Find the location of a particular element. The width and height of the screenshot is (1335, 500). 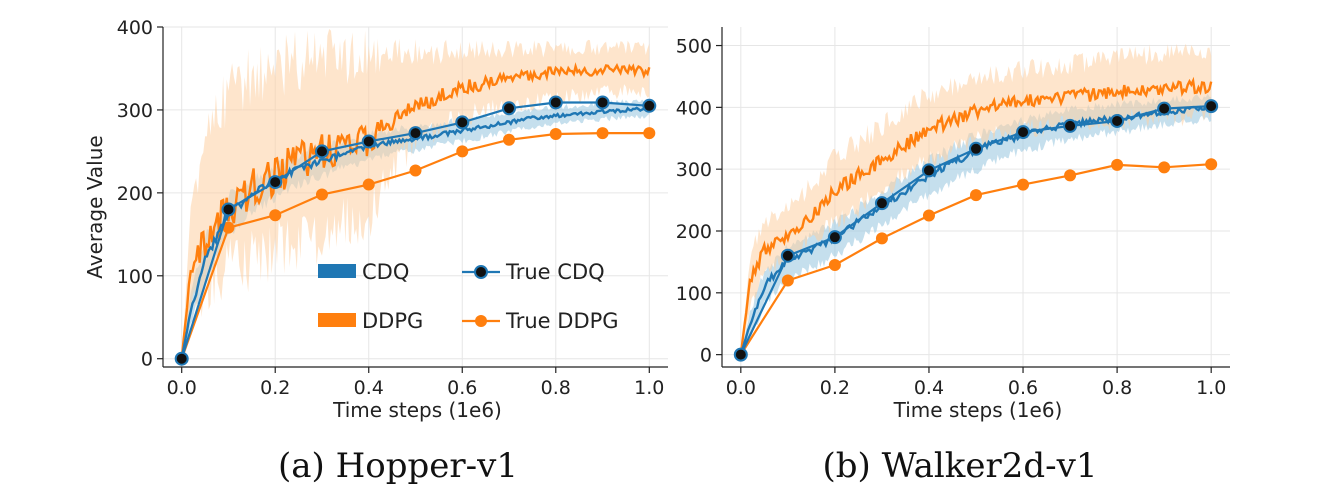

legend-label-cdq: CDQ is located at coordinates (385, 272).